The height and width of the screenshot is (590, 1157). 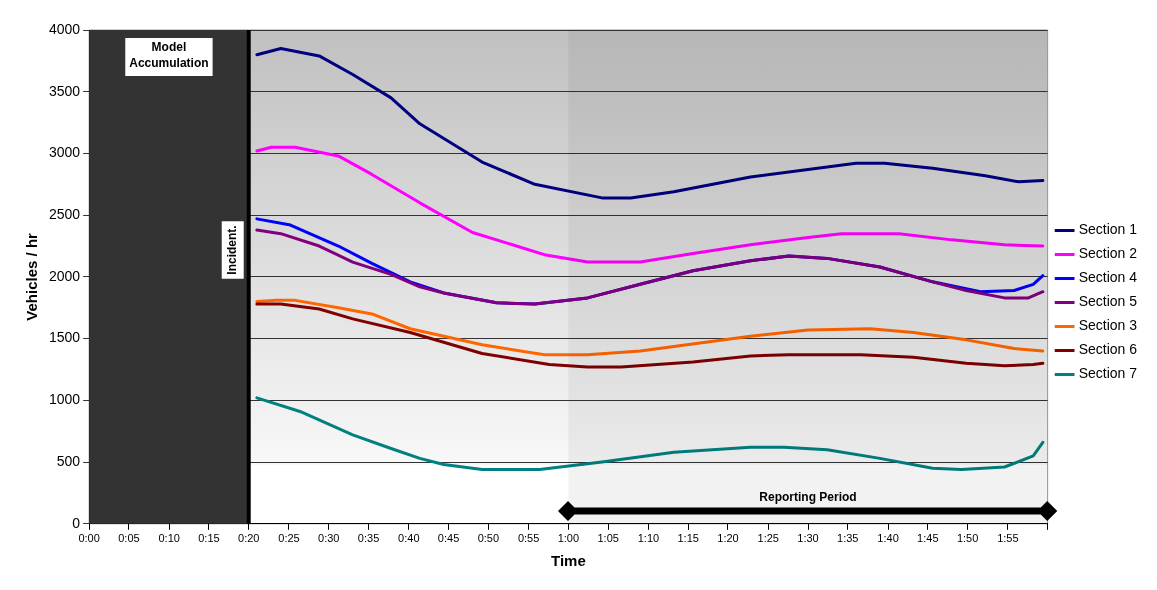 I want to click on y-tick-label: 3500, so click(x=64, y=90).